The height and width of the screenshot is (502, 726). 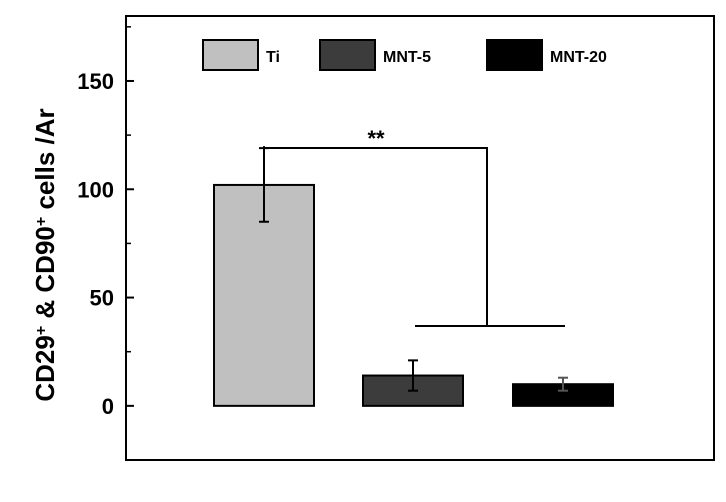 What do you see at coordinates (105, 222) in the screenshot?
I see `y-axis-ticks: 0 50 100 150` at bounding box center [105, 222].